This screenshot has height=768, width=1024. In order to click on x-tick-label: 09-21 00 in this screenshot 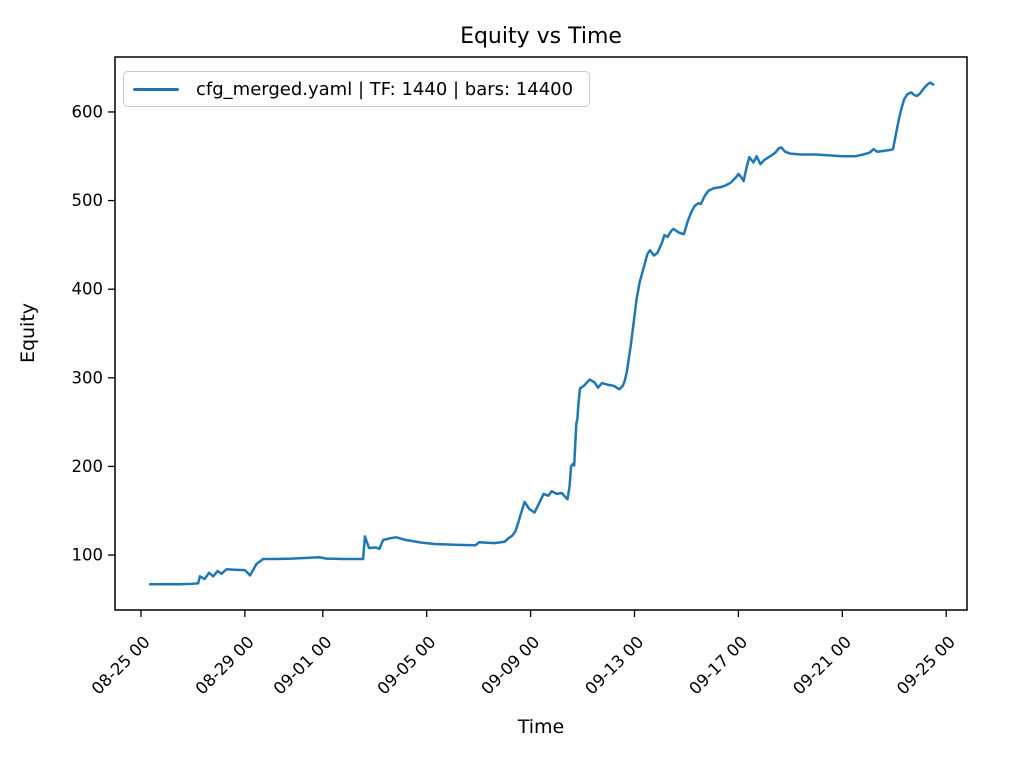, I will do `click(822, 665)`.